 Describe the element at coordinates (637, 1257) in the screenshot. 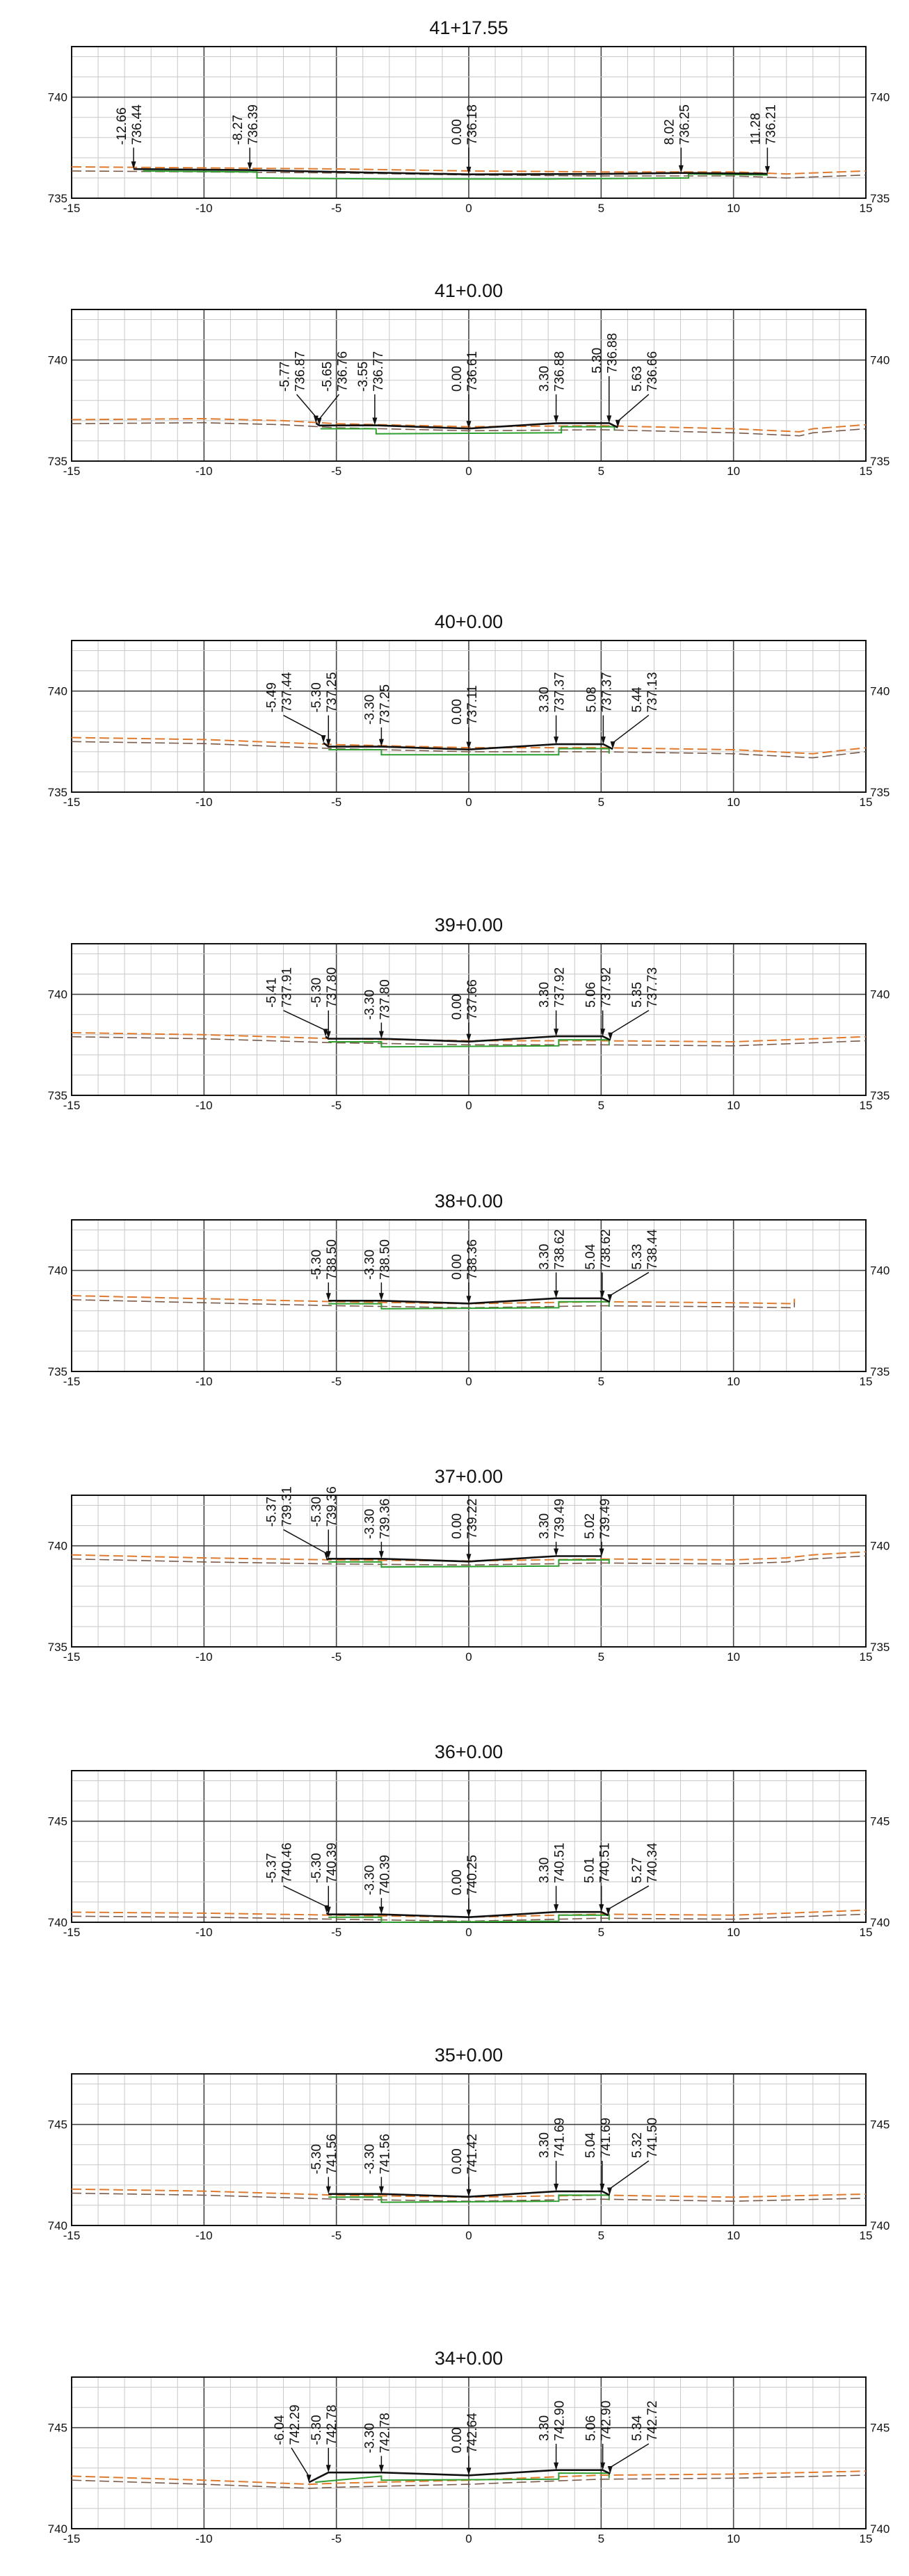

I see `callout-offset: 5.33` at that location.